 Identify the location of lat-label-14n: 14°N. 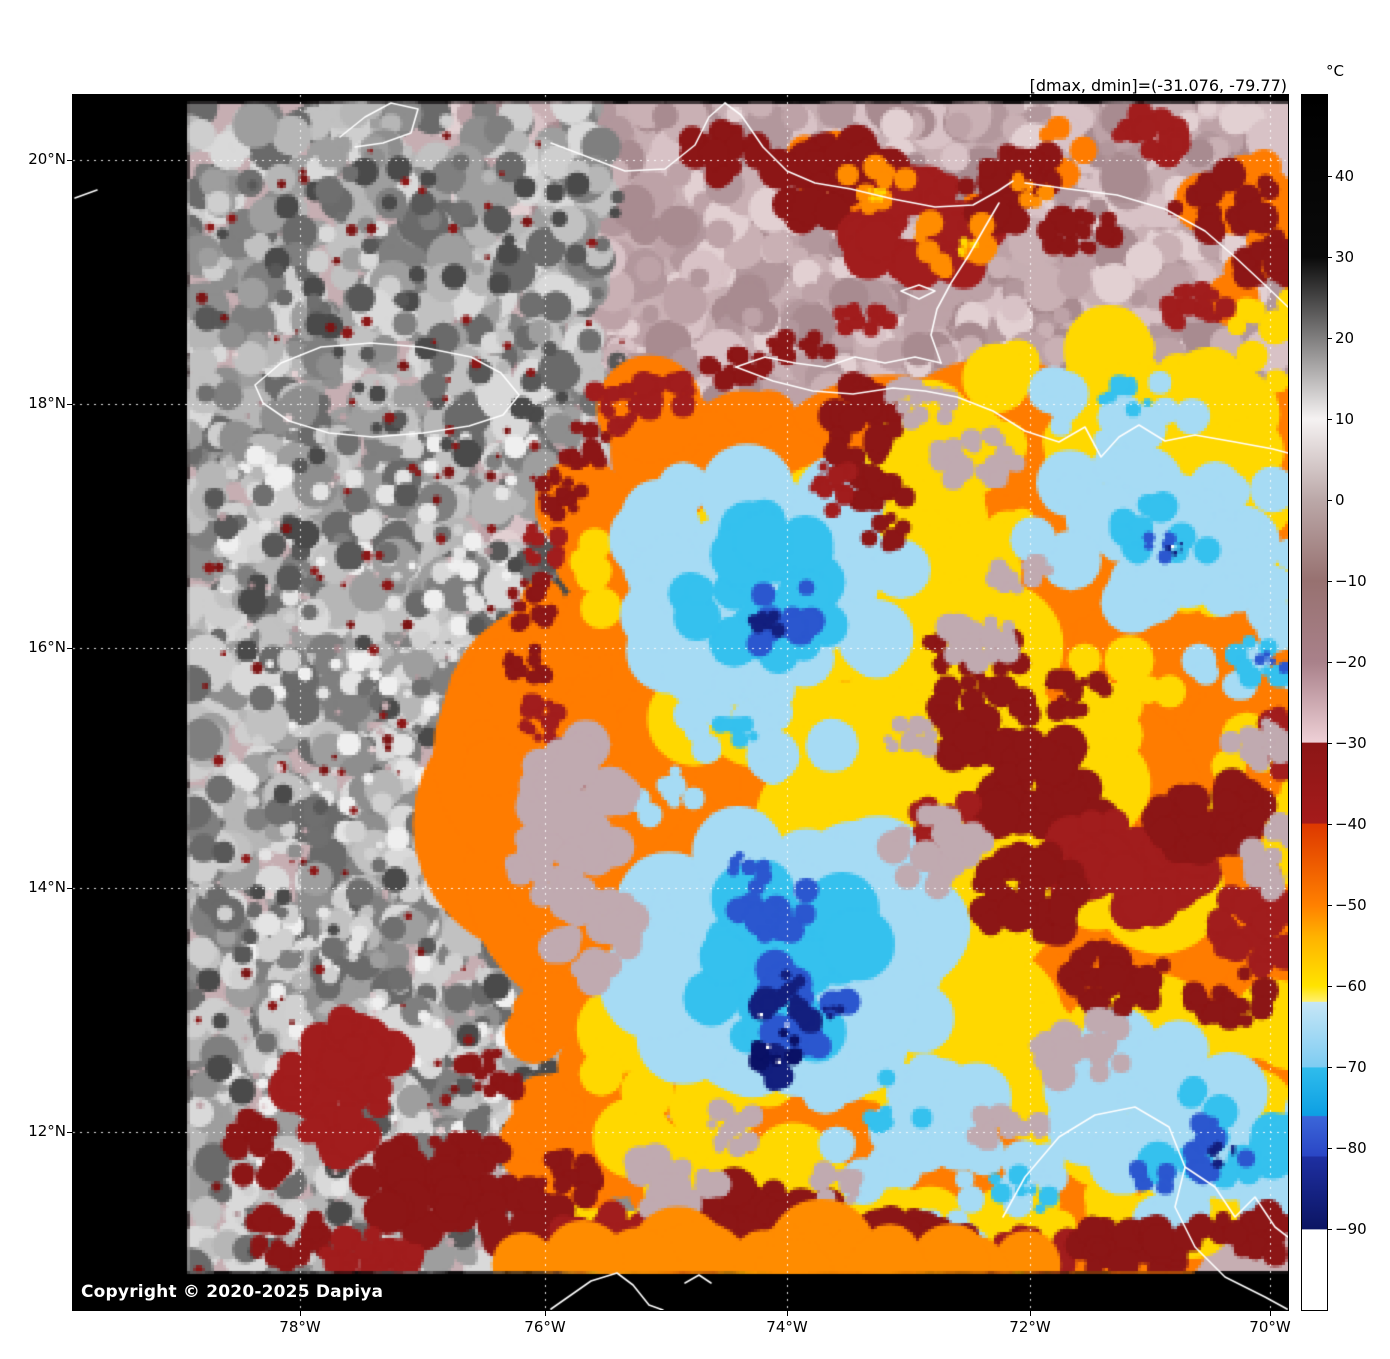
(47, 887).